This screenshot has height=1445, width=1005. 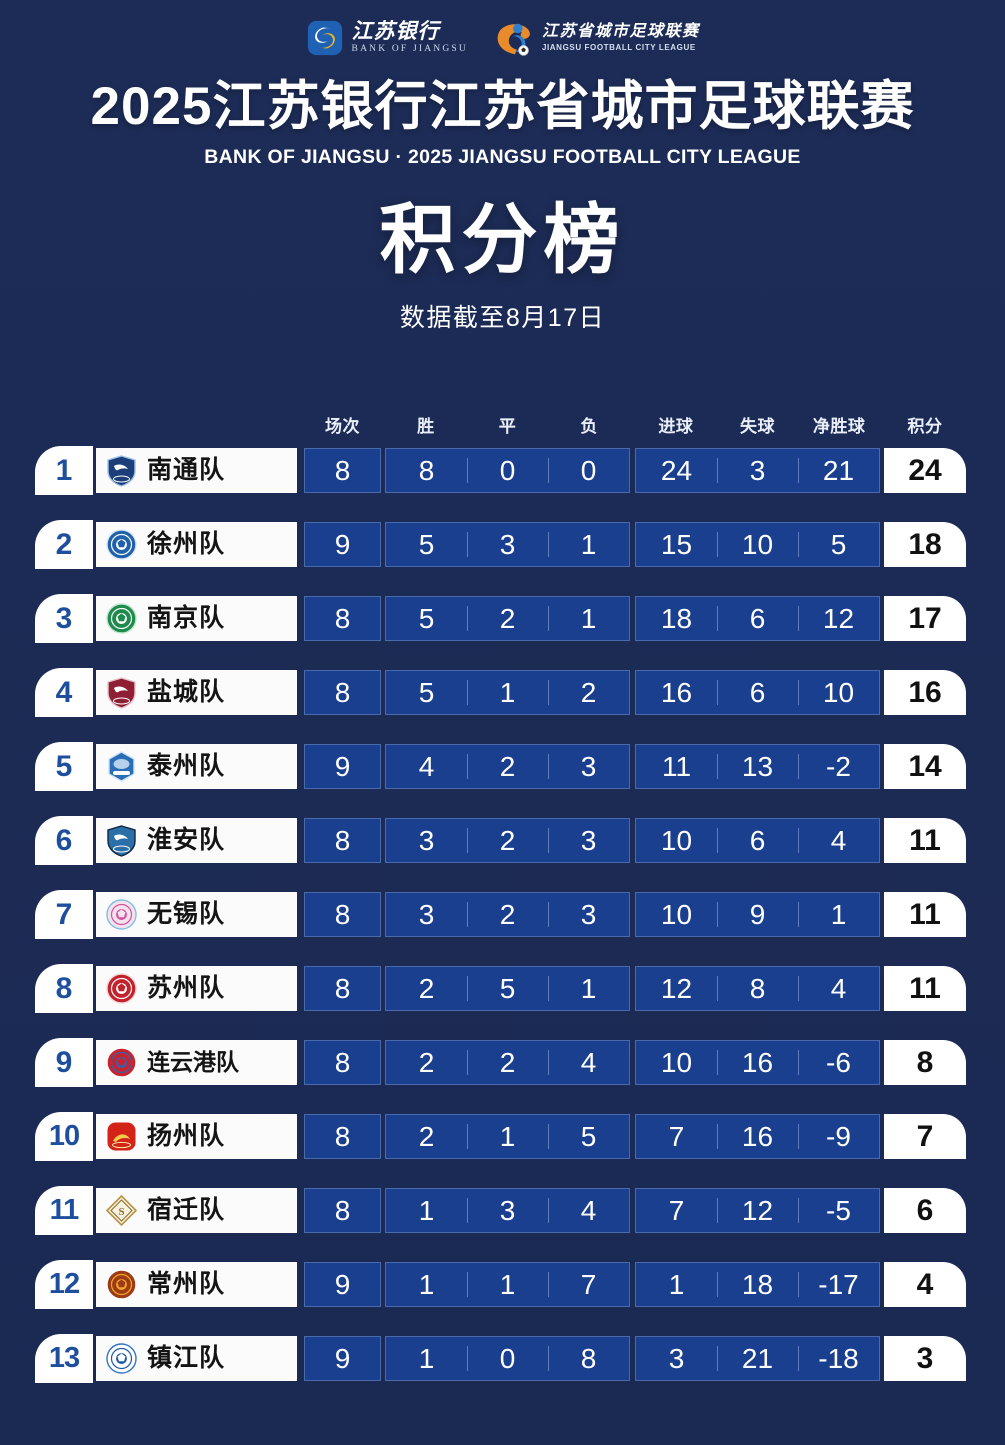 I want to click on table-row: 10 扬州队 8 2 1 5 7 16 -9 7, so click(x=502, y=1136).